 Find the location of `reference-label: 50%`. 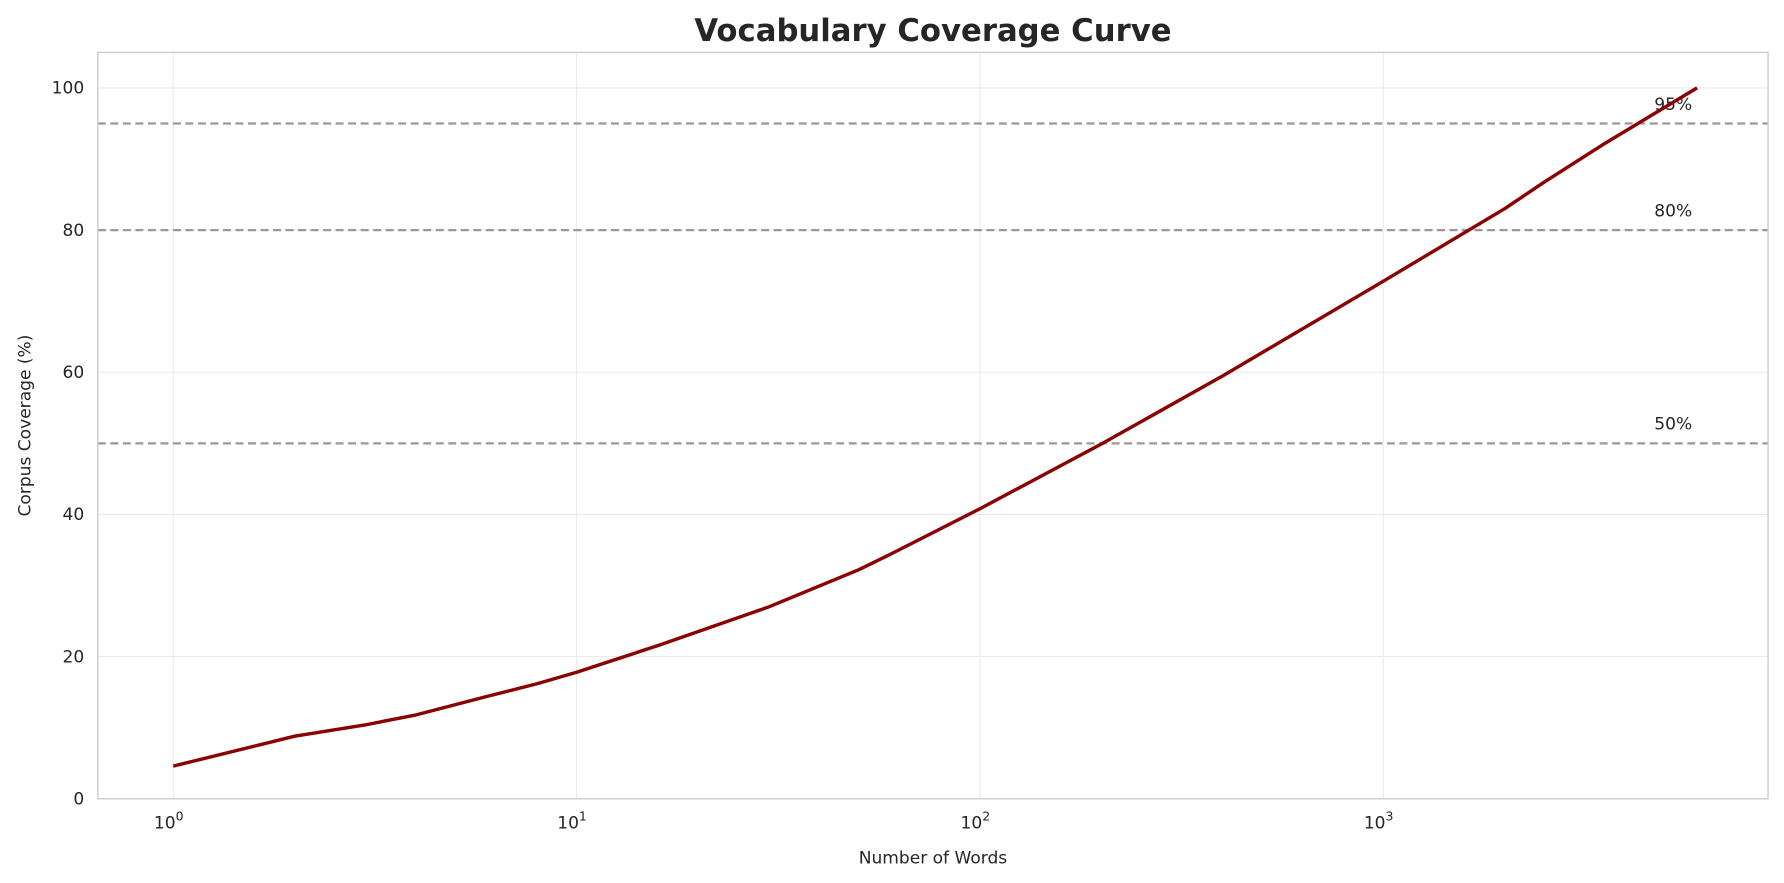

reference-label: 50% is located at coordinates (1673, 425).